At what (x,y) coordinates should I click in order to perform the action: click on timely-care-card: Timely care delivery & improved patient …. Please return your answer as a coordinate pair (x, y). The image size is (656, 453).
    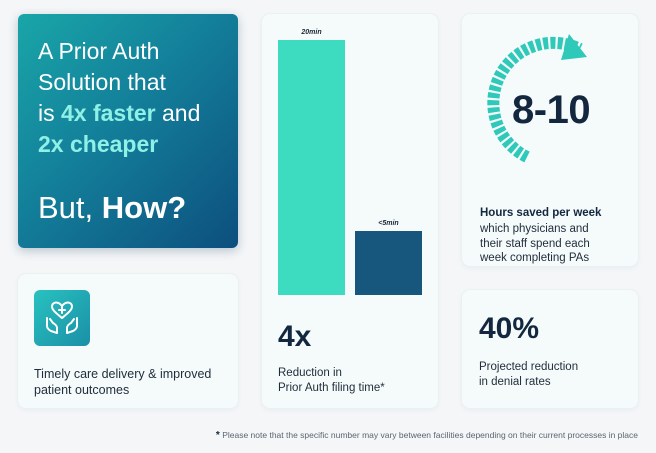
    Looking at the image, I should click on (128, 341).